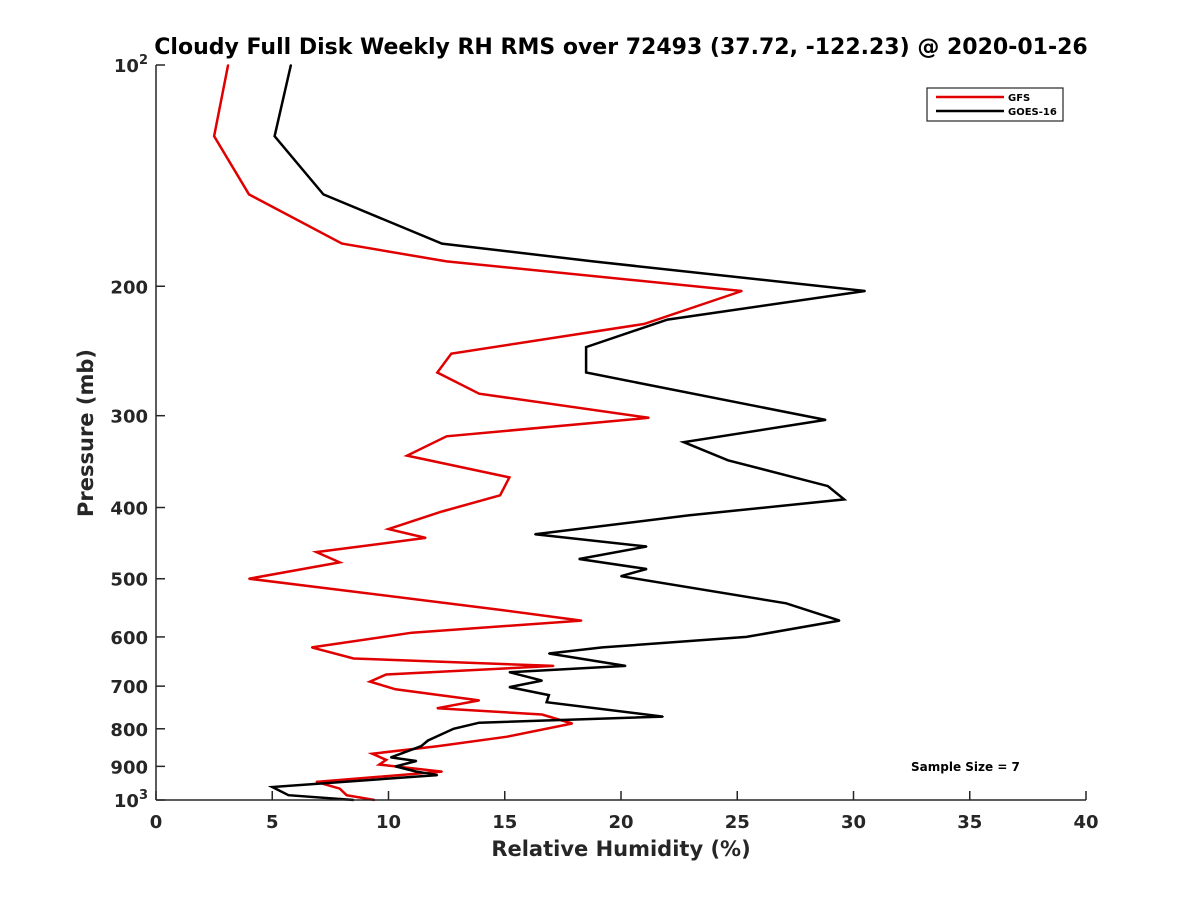 This screenshot has width=1200, height=900. Describe the element at coordinates (156, 822) in the screenshot. I see `x-tick-label: 0` at that location.